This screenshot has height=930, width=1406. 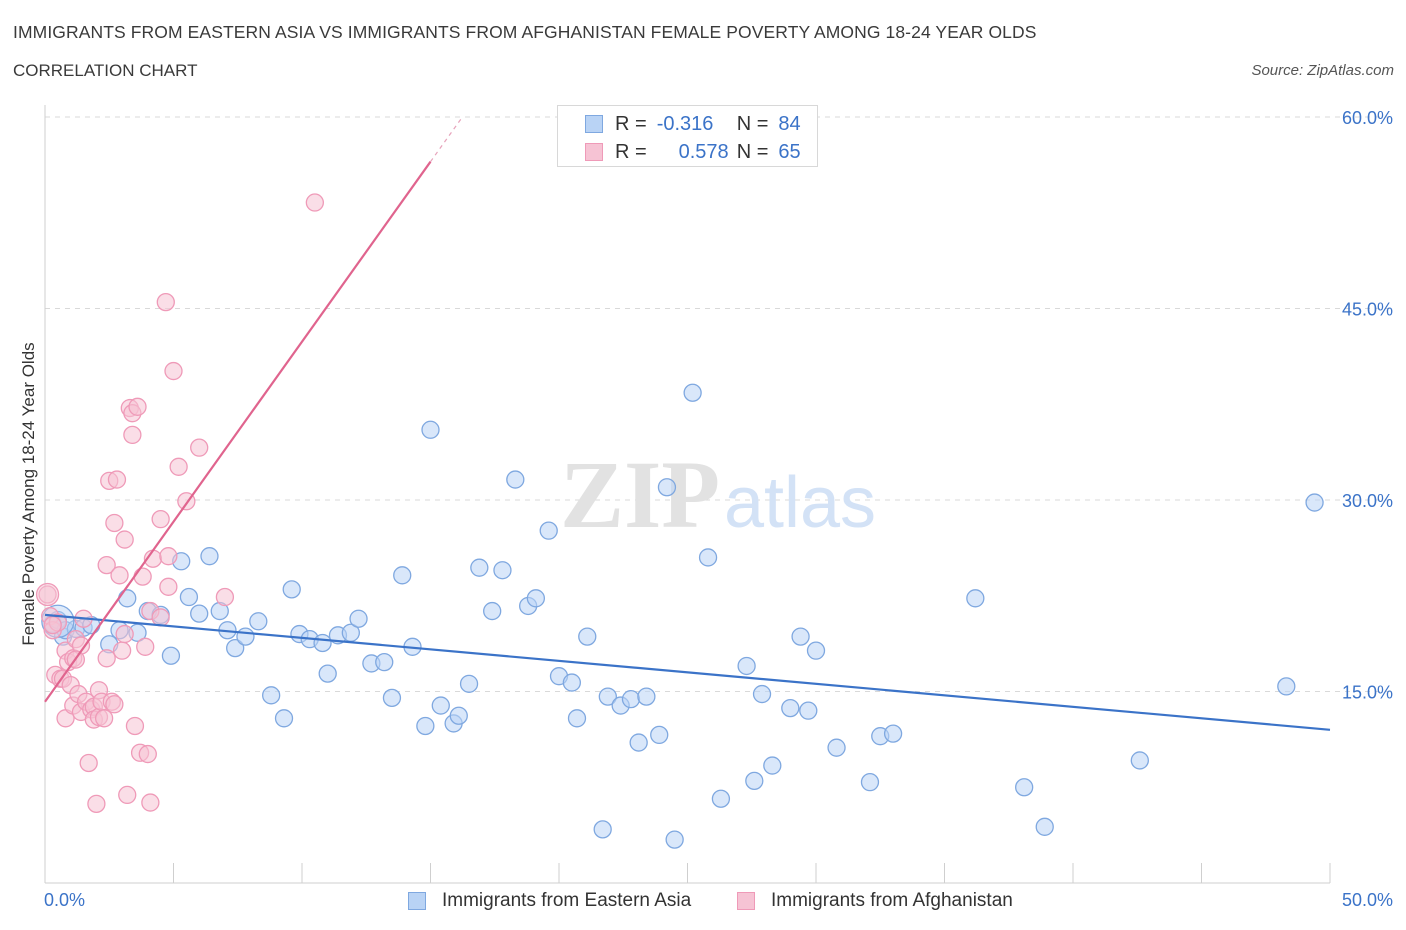 What do you see at coordinates (789, 123) in the screenshot?
I see `legend-n-value-eastern-asia: 84` at bounding box center [789, 123].